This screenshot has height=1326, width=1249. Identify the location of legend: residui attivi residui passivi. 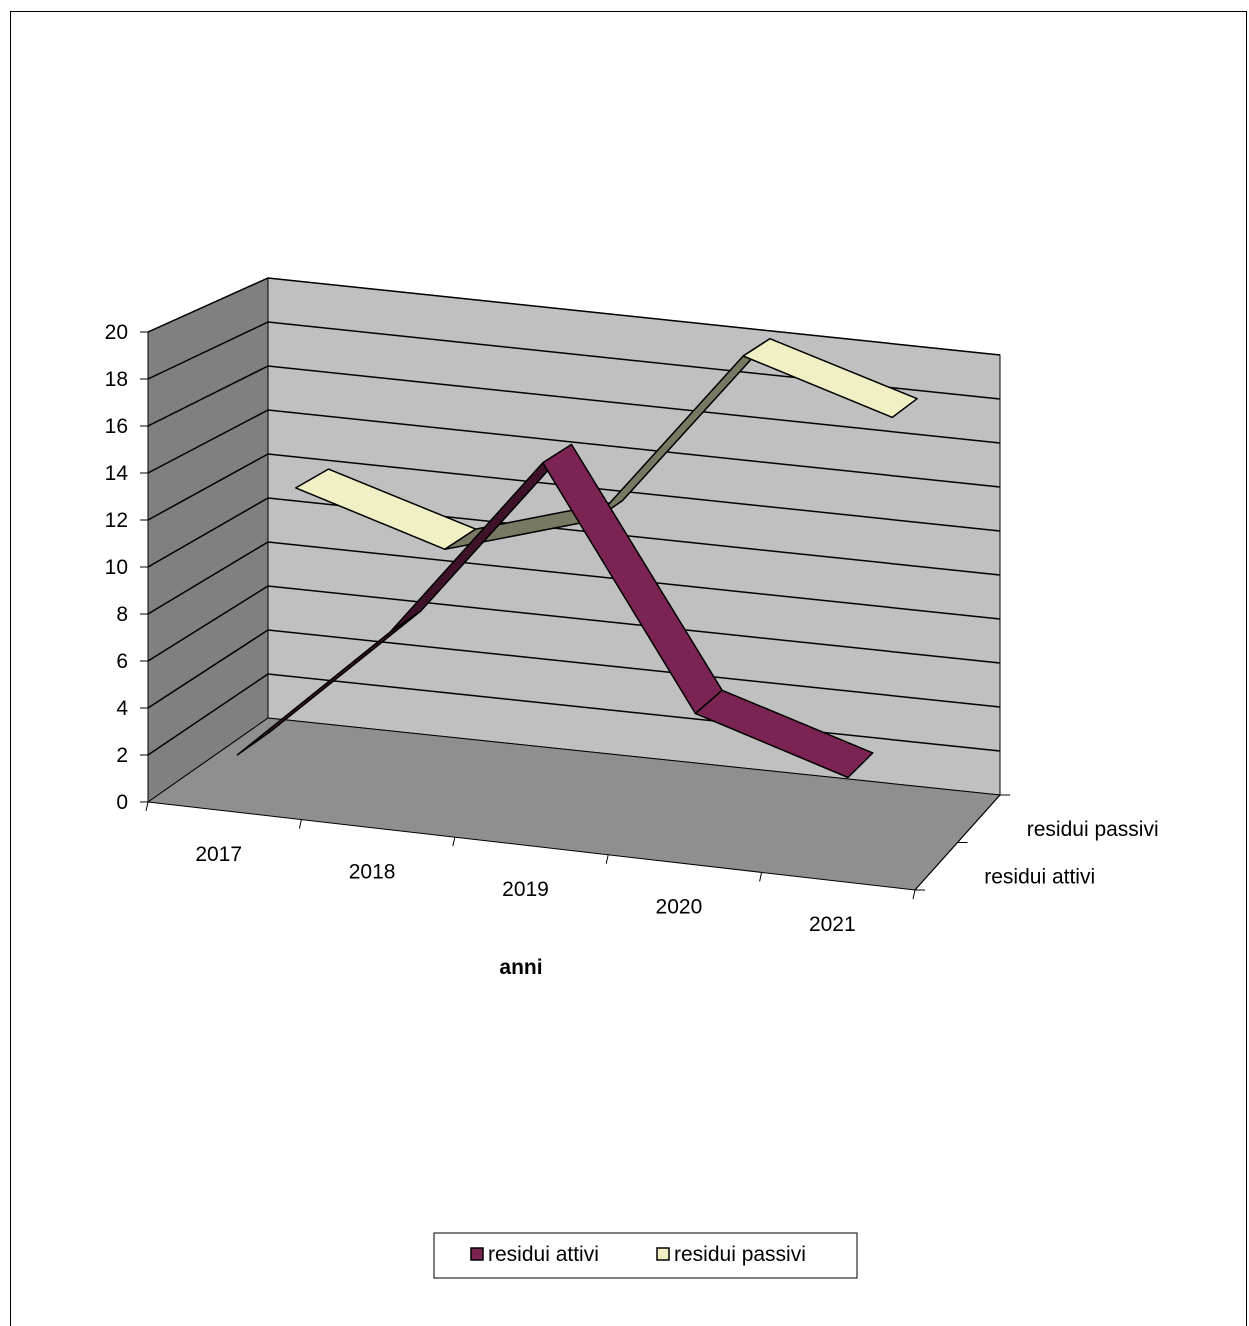
(645, 1255).